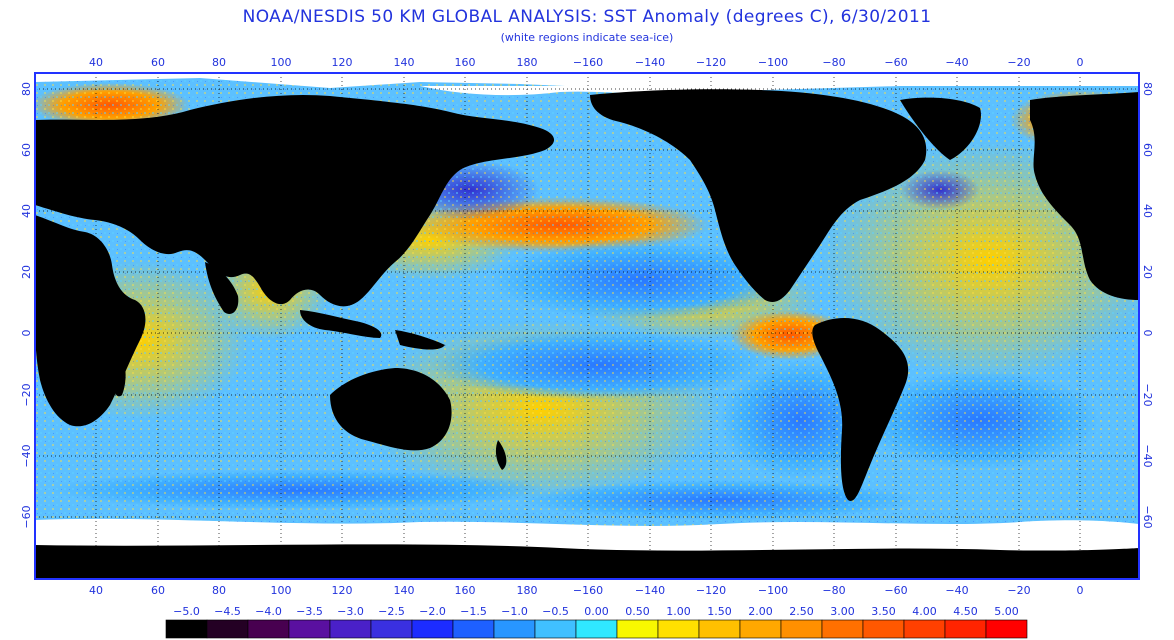  Describe the element at coordinates (801, 611) in the screenshot. I see `legend-label: 2.50` at that location.